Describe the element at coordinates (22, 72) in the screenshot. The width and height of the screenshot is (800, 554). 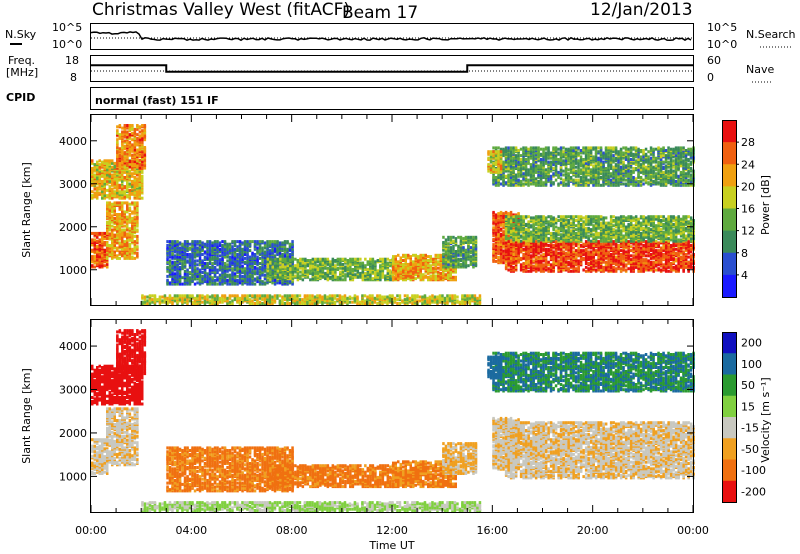
I see `frequency-label-line2: [MHz]` at that location.